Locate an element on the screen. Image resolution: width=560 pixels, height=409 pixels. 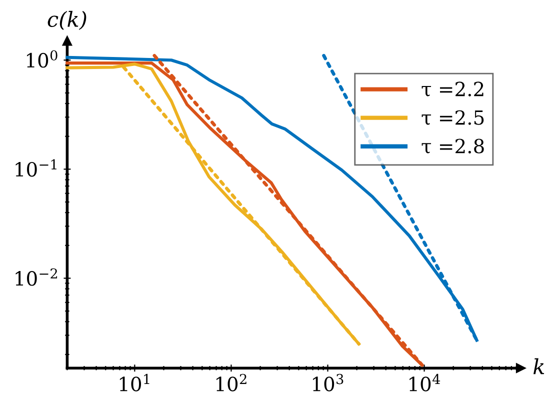
y-axis-title: c(k) is located at coordinates (67, 20).